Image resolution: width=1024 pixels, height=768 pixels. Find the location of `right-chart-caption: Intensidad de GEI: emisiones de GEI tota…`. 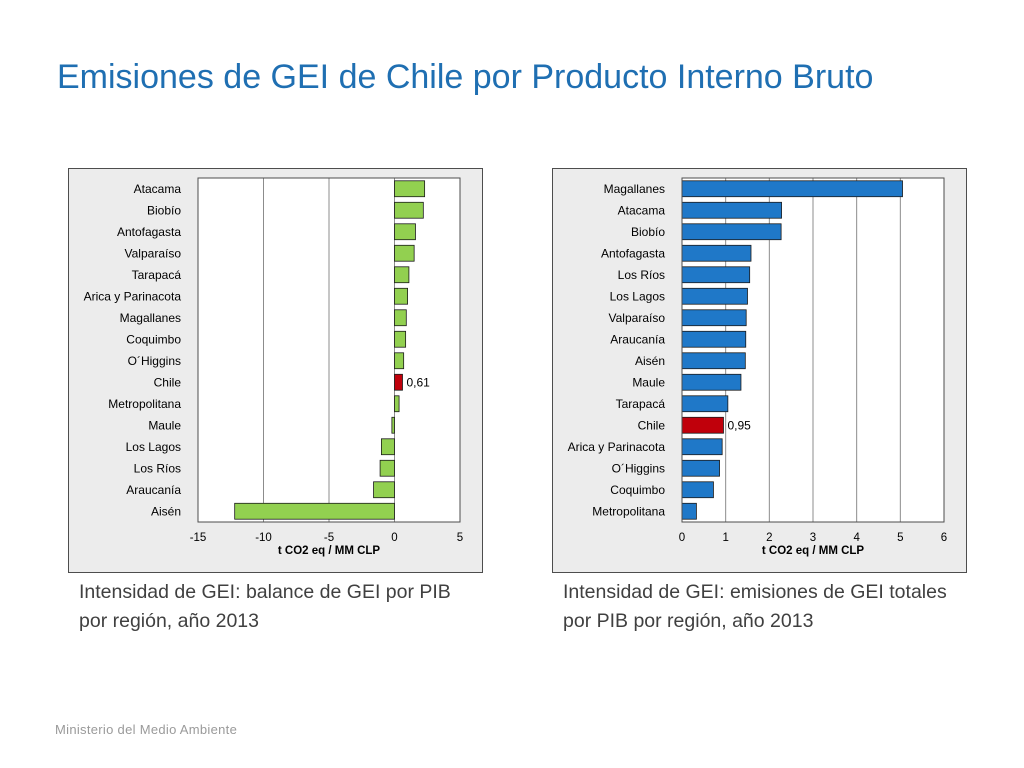

right-chart-caption: Intensidad de GEI: emisiones de GEI tota… is located at coordinates (755, 606).